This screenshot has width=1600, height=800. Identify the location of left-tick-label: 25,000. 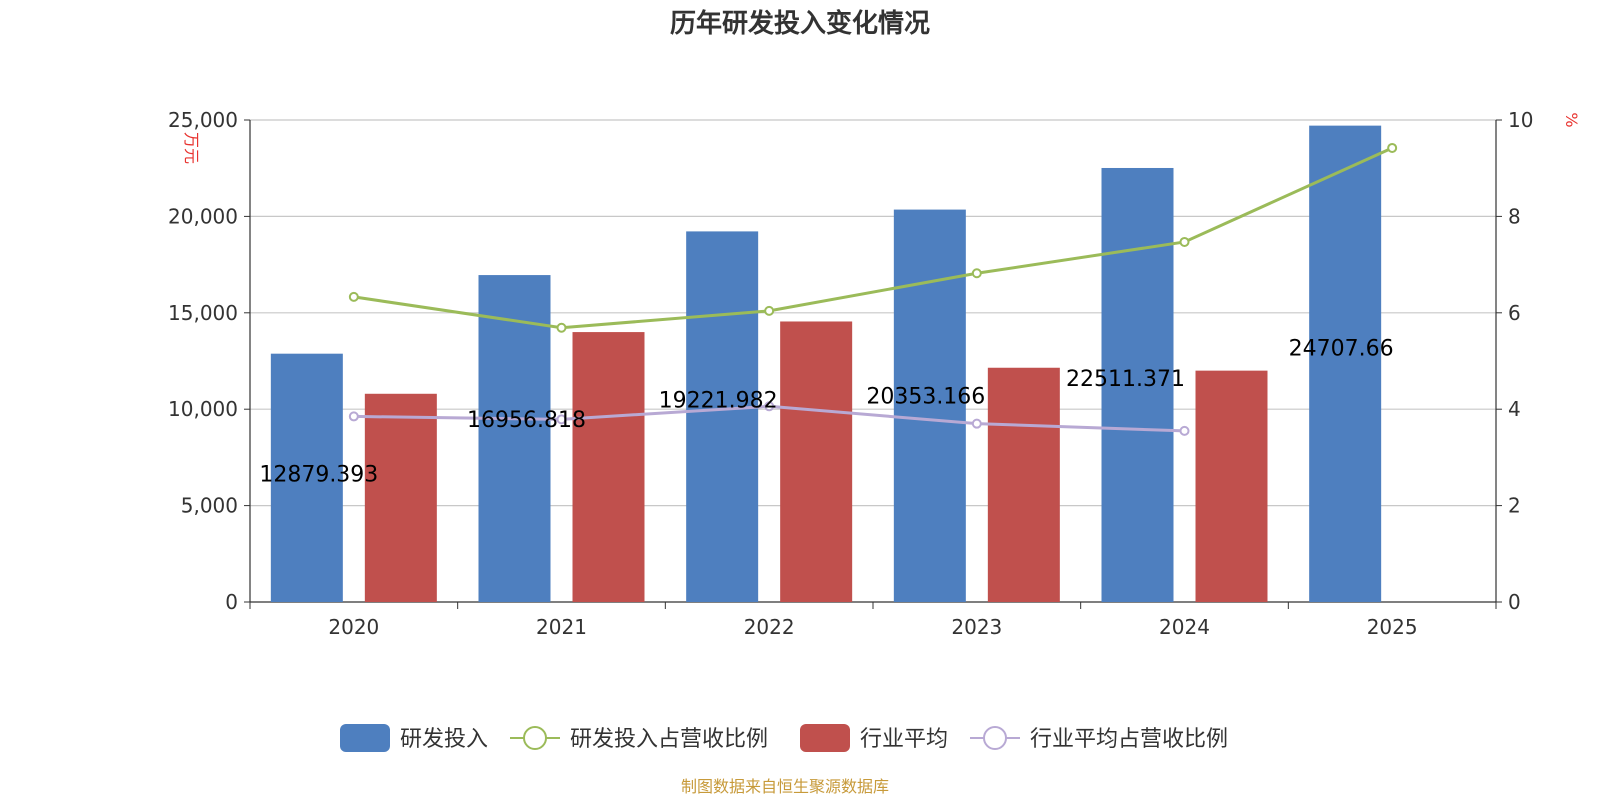
(203, 120).